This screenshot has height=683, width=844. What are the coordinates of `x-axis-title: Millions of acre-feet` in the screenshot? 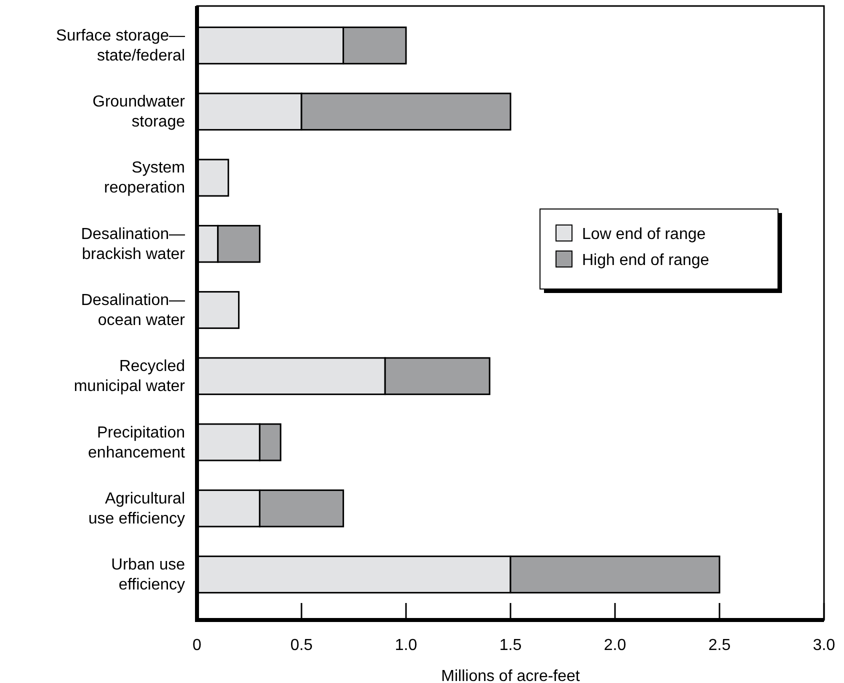 It's located at (510, 675).